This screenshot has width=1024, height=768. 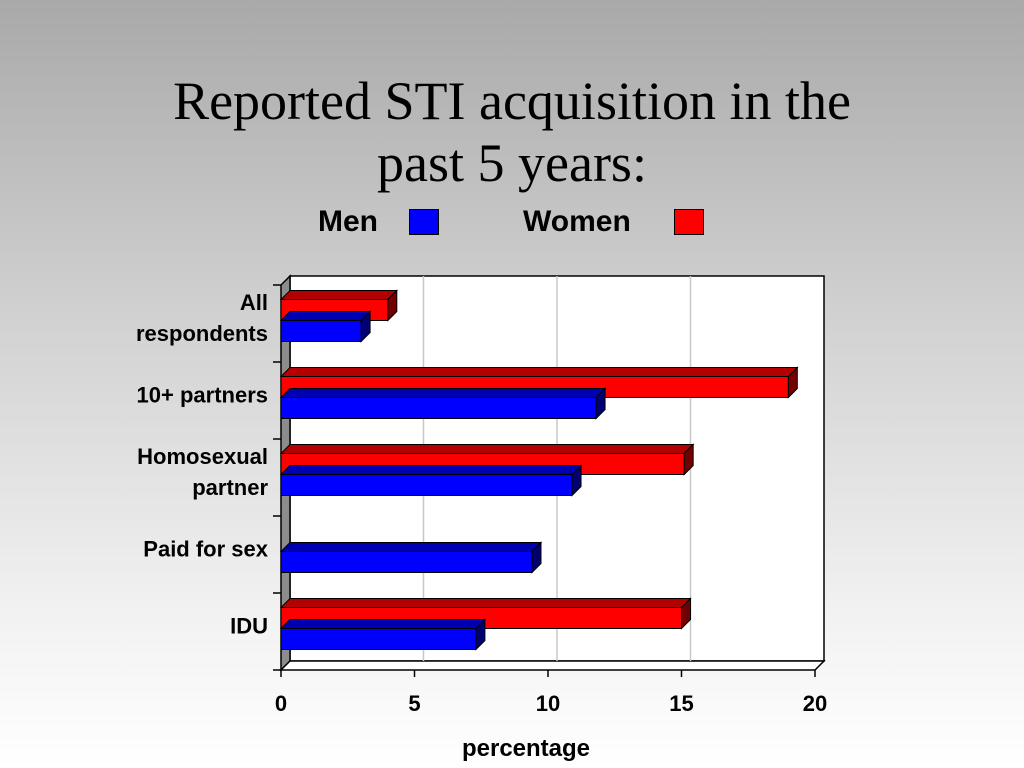 I want to click on bar-men-all-respondents, so click(x=321, y=331).